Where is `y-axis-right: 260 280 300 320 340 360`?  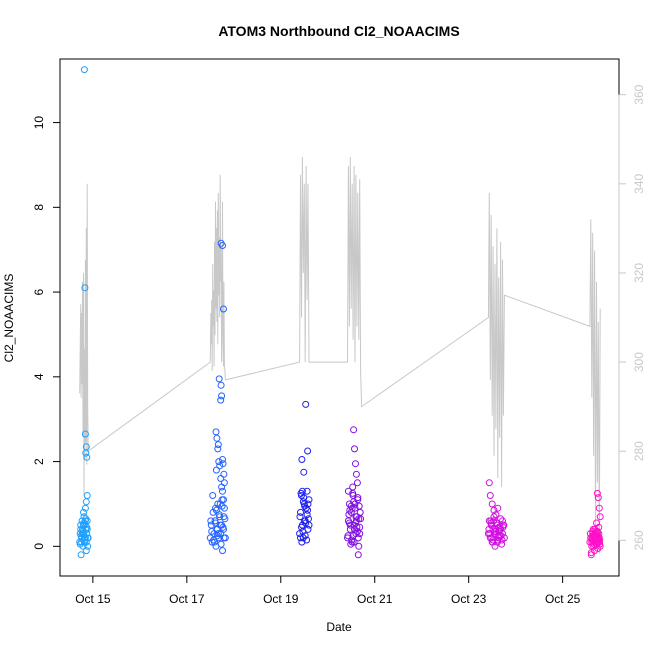 y-axis-right: 260 280 300 320 340 360 is located at coordinates (632, 317).